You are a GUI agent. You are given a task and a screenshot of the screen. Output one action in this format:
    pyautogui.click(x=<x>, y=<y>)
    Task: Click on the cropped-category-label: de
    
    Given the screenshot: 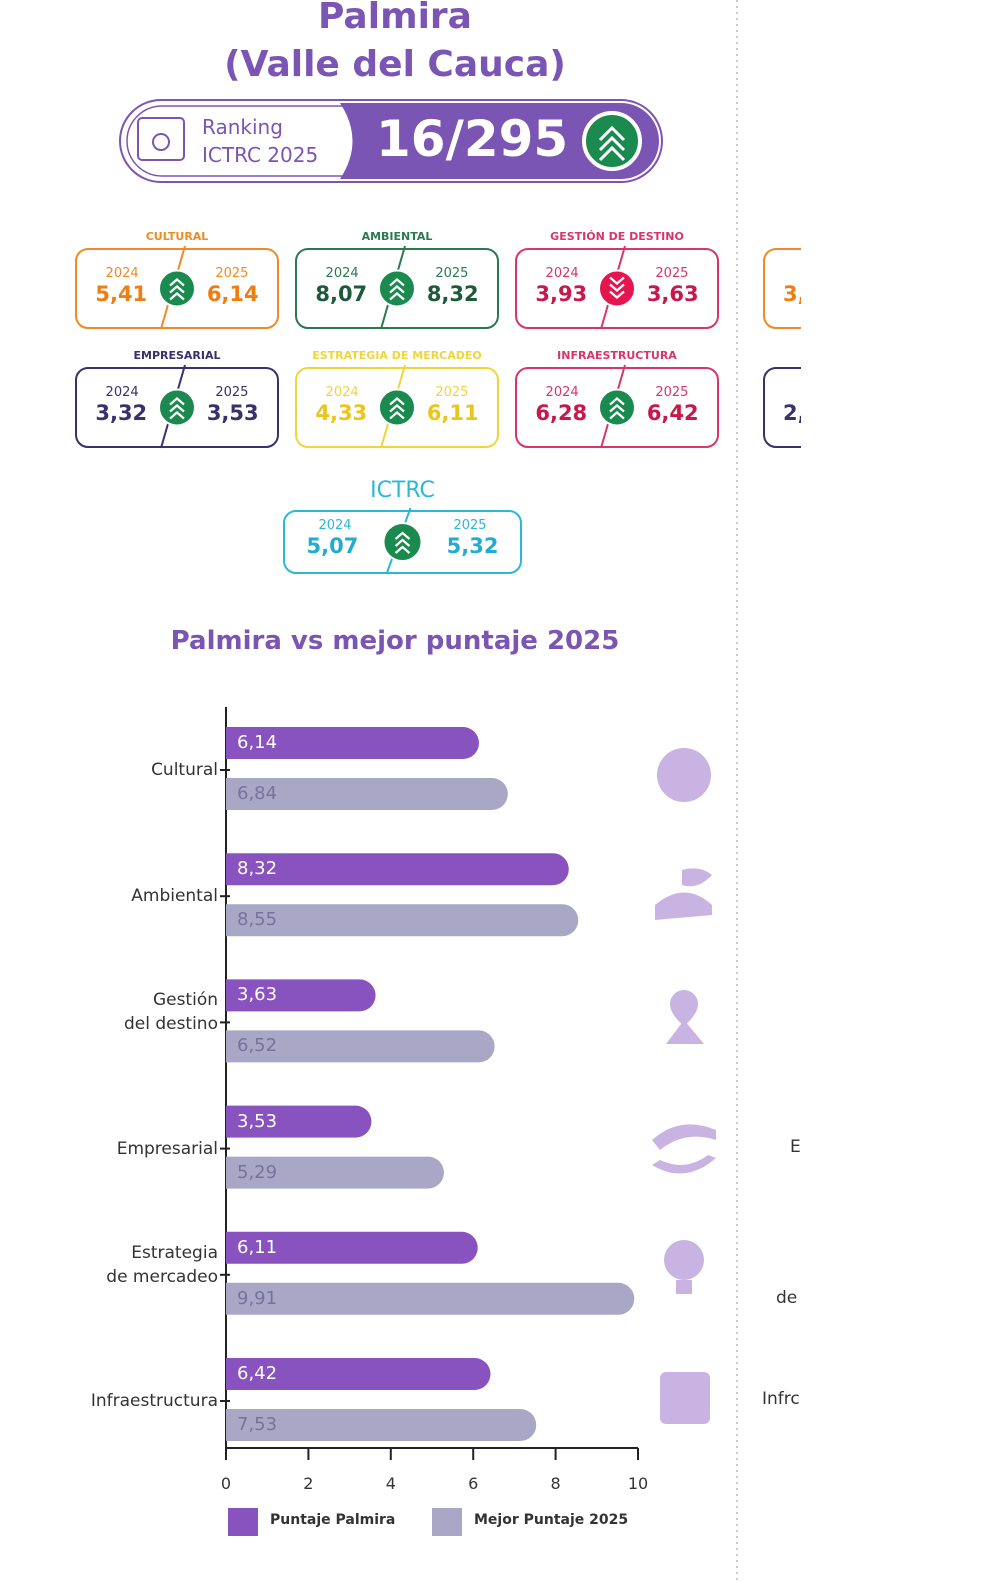 What is the action you would take?
    pyautogui.click(x=787, y=1298)
    